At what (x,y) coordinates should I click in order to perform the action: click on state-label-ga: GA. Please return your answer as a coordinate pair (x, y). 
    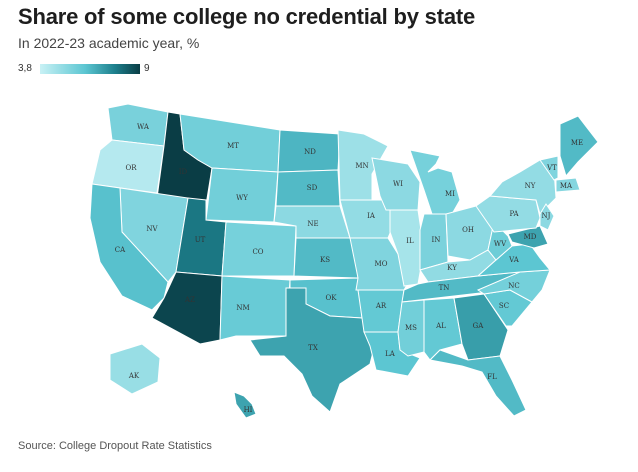
    Looking at the image, I should click on (479, 326).